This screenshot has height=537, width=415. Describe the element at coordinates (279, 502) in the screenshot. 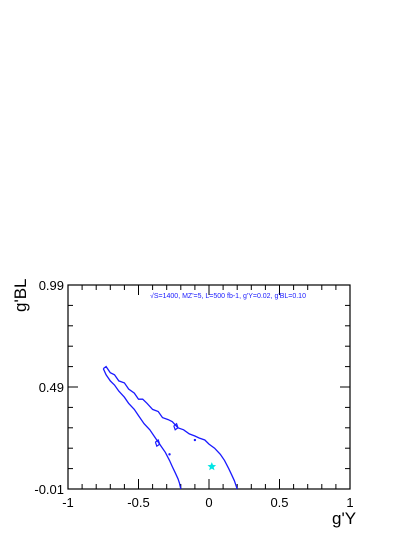

I see `x-tick-label: 0.5` at that location.